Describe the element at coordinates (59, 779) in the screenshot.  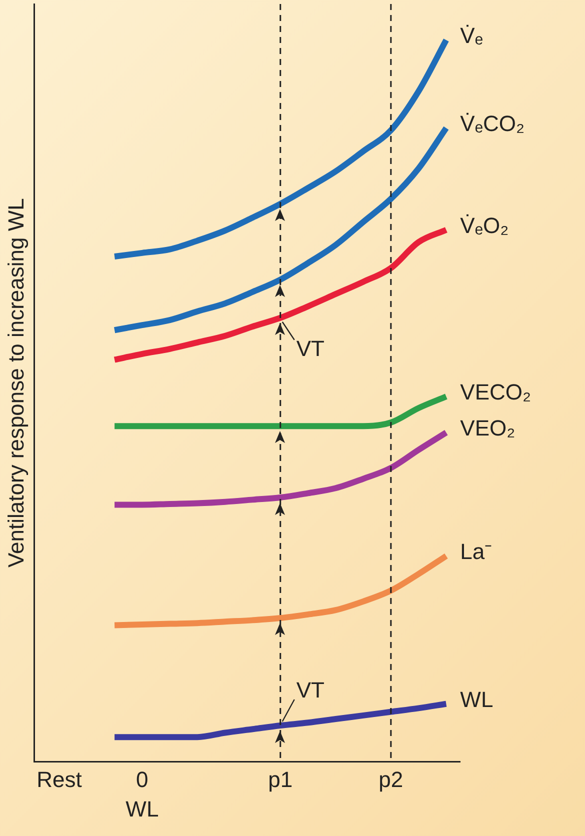
I see `x-tick-label: Rest` at that location.